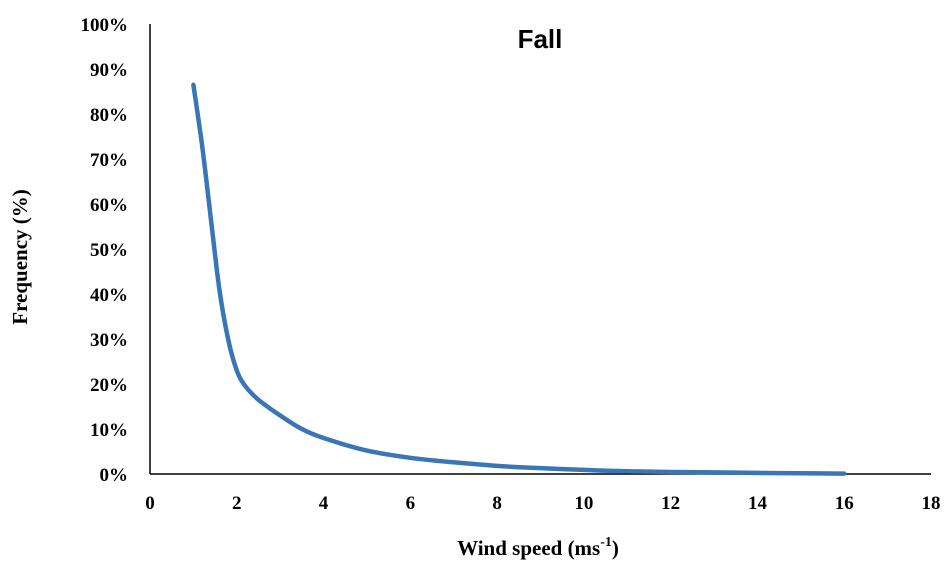 The height and width of the screenshot is (573, 946). I want to click on y-tick-label: 50%, so click(109, 250).